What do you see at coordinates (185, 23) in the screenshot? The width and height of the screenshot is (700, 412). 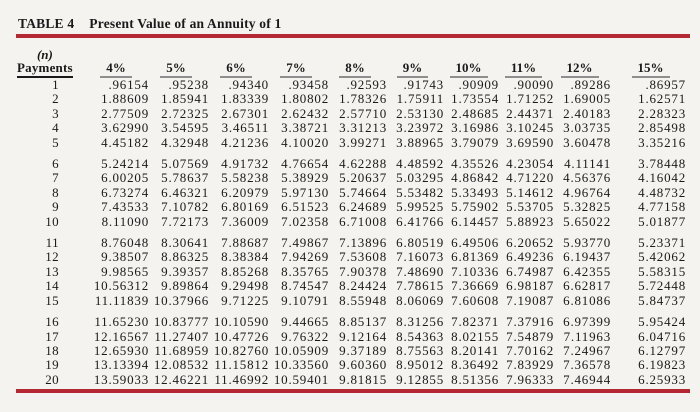 I see `table-caption: Present Value of an Annuity of 1` at bounding box center [185, 23].